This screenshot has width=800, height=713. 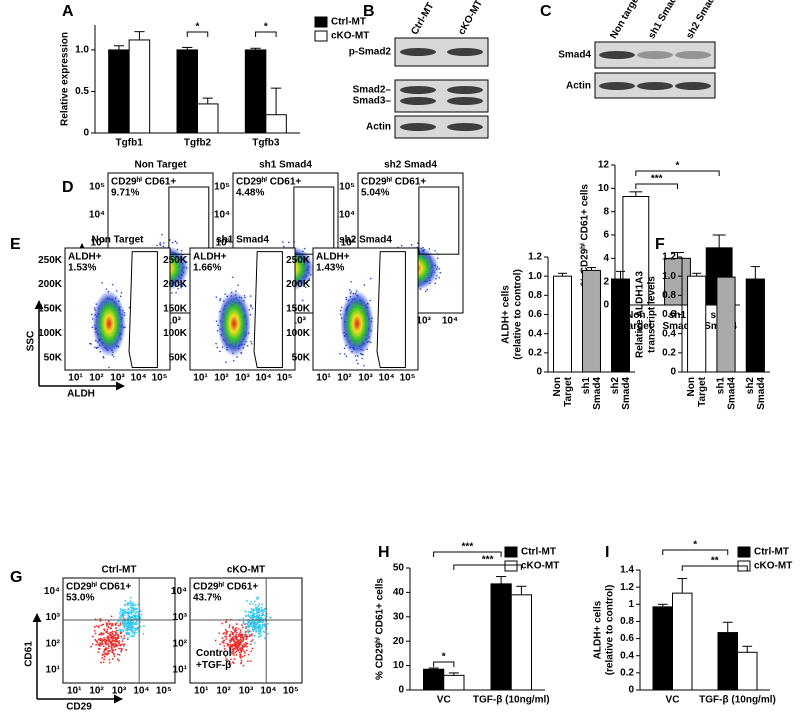 What do you see at coordinates (143, 182) in the screenshot?
I see `gate-label: CD29ʰⁱ CD61+` at bounding box center [143, 182].